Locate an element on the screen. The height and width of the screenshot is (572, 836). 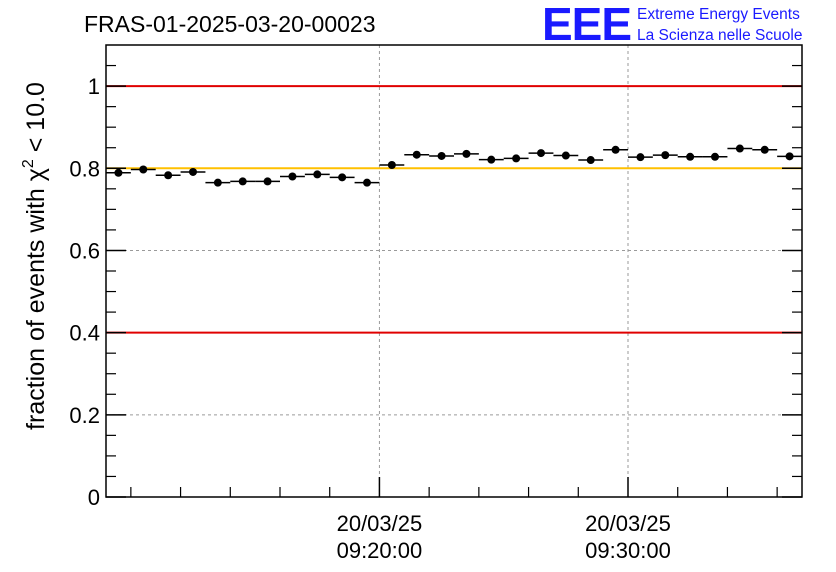
y-tick-label: 0.2 is located at coordinates (84, 415).